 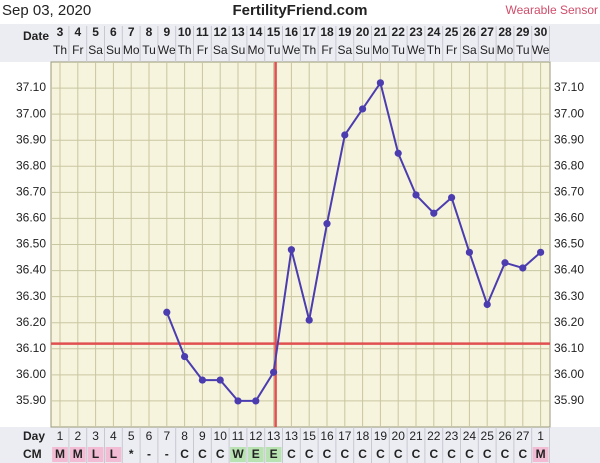 What do you see at coordinates (488, 32) in the screenshot?
I see `date-label: 27` at bounding box center [488, 32].